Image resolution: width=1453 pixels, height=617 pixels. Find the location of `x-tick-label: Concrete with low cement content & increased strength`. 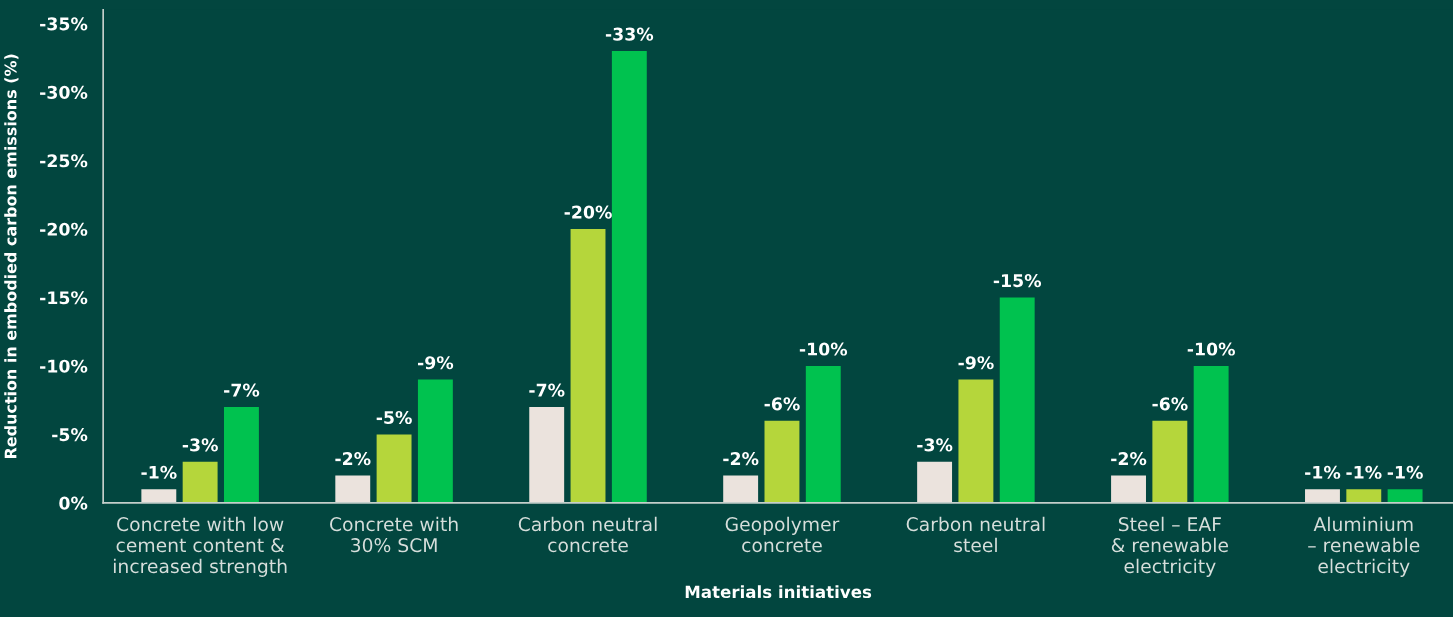

x-tick-label: Concrete with low cement content & increased strength is located at coordinates (200, 546).